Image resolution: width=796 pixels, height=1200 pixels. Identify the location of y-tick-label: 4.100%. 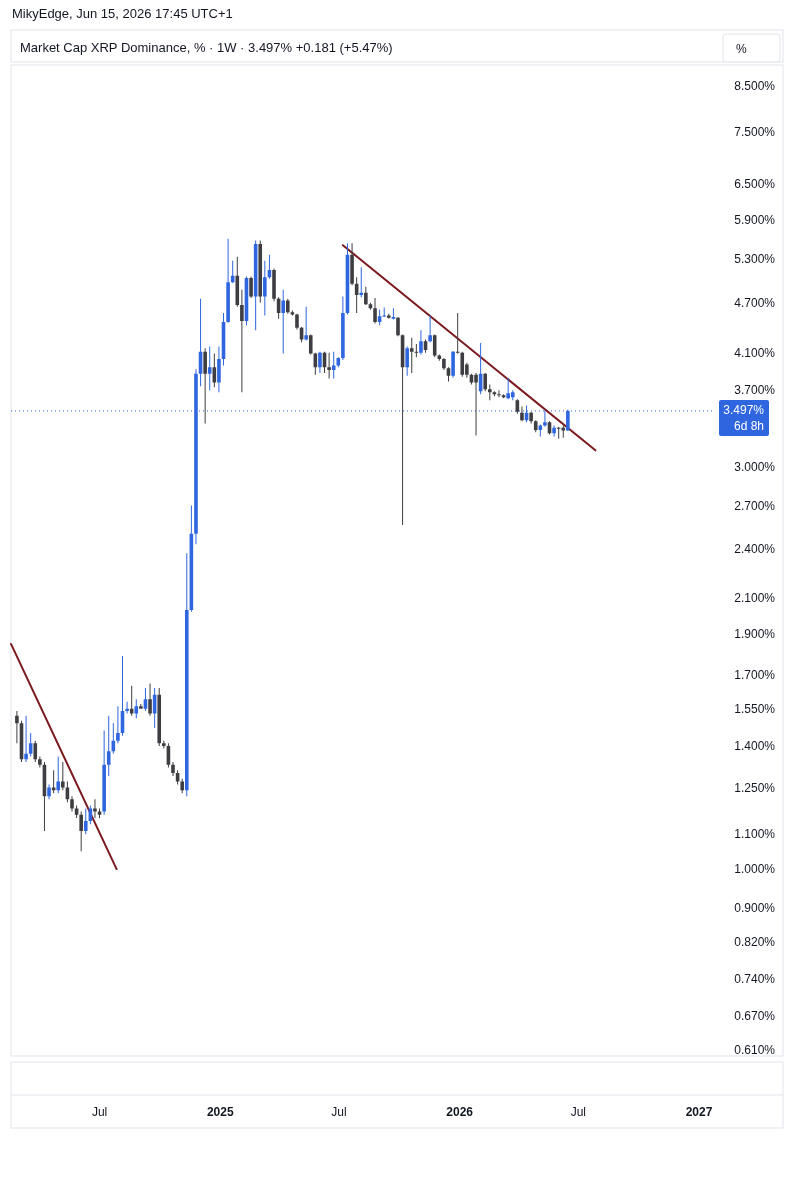
(755, 352).